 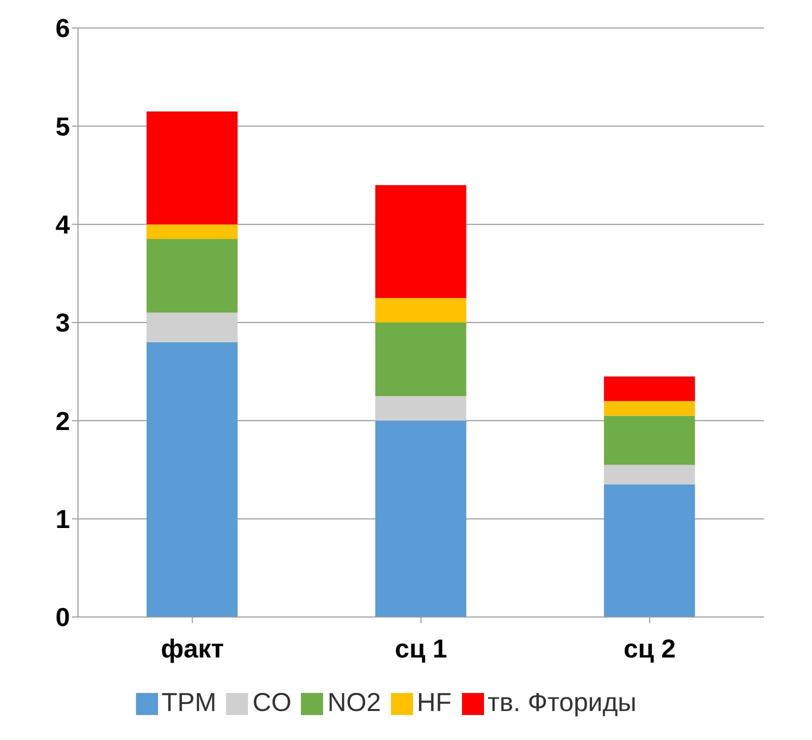 What do you see at coordinates (189, 702) in the screenshot?
I see `legend-label: TPM` at bounding box center [189, 702].